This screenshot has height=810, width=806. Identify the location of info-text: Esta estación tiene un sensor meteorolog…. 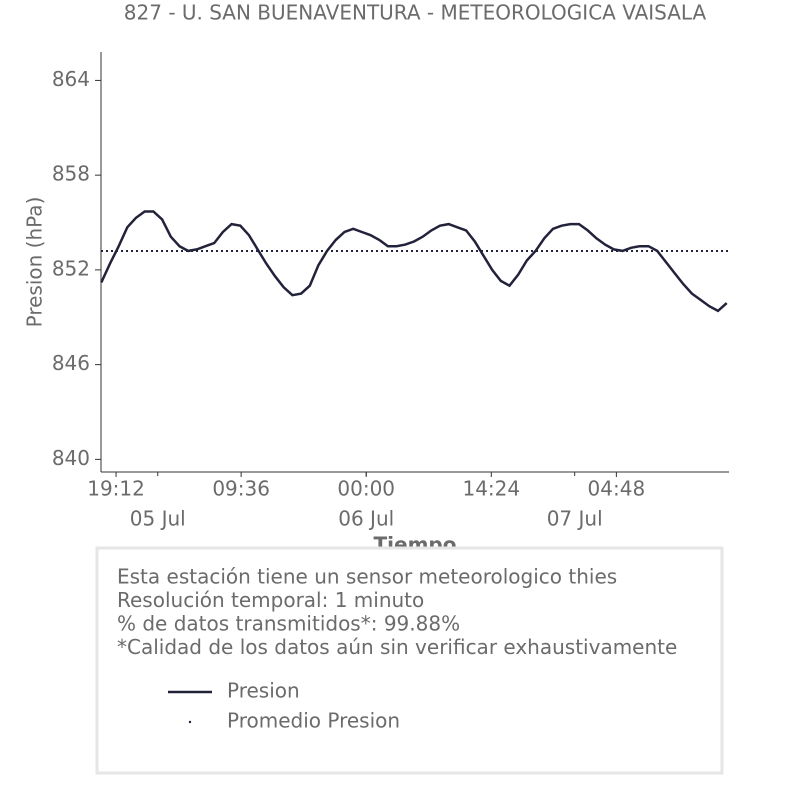
(397, 612).